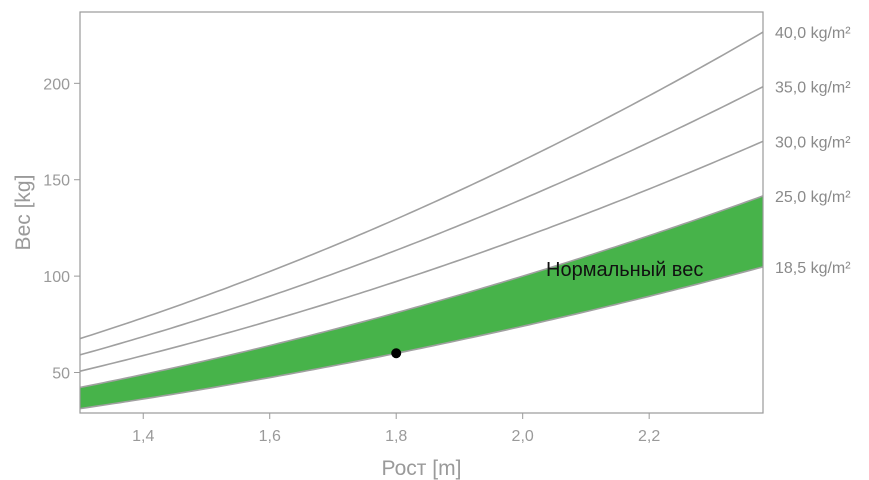 The image size is (869, 480). What do you see at coordinates (56, 181) in the screenshot?
I see `y-tick-label: 150` at bounding box center [56, 181].